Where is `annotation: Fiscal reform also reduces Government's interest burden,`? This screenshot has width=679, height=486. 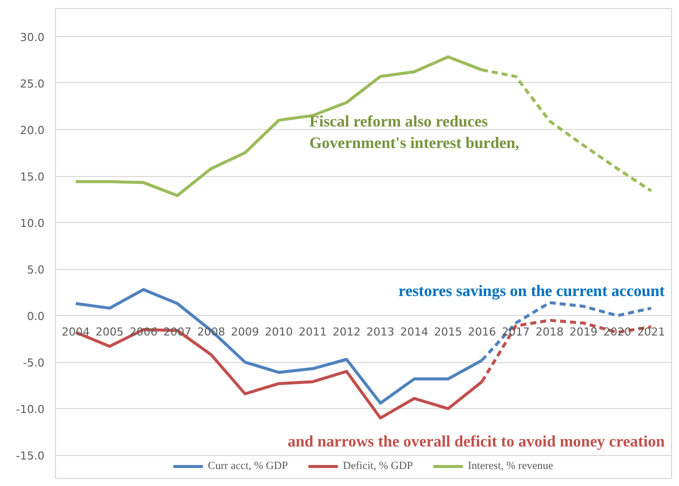
annotation: Fiscal reform also reduces Government's interest burden, is located at coordinates (414, 133).